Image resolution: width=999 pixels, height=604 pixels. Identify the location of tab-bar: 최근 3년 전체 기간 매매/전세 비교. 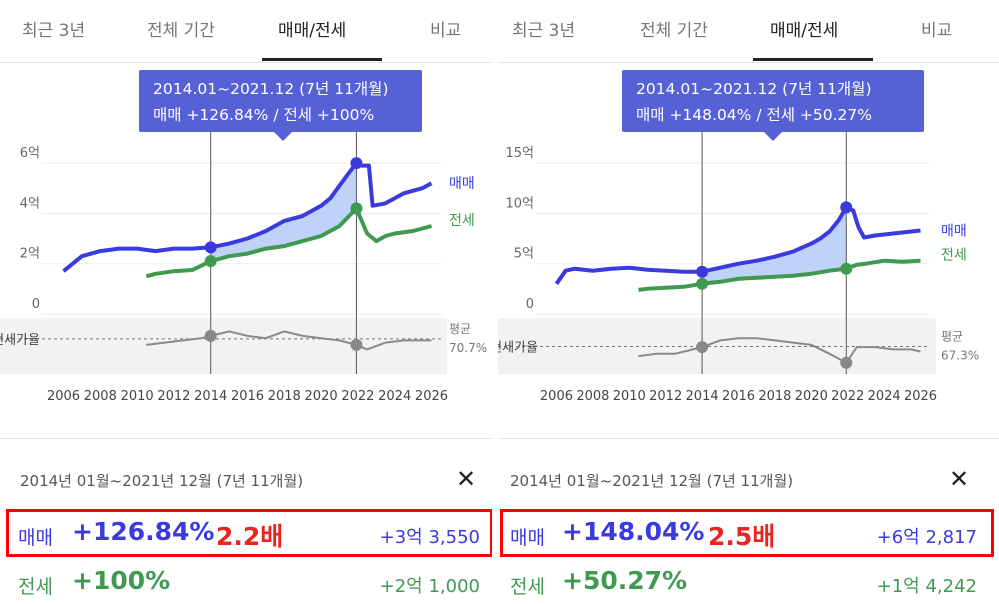
(246, 31).